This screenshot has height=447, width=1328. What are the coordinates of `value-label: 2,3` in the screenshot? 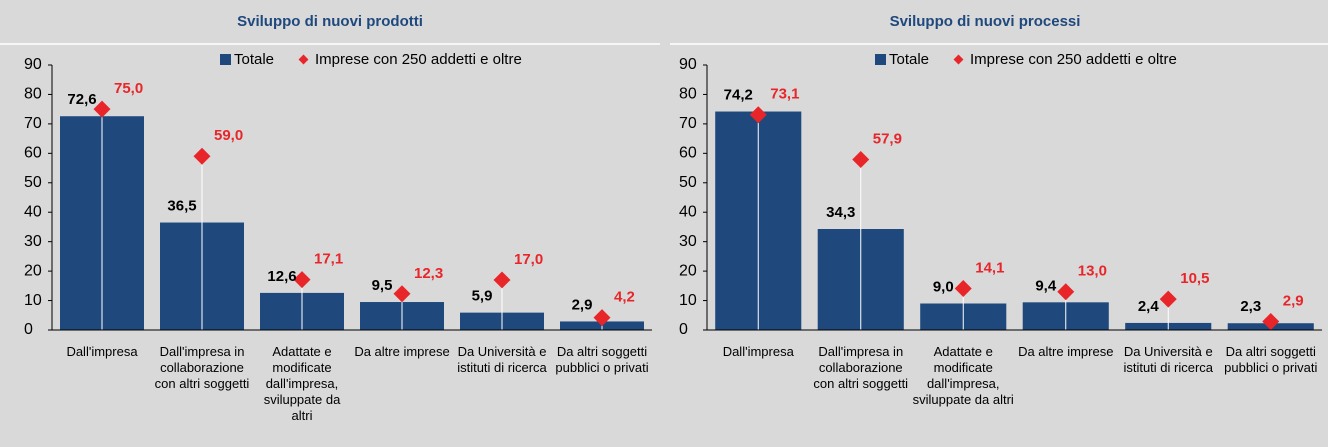 It's located at (1250, 306).